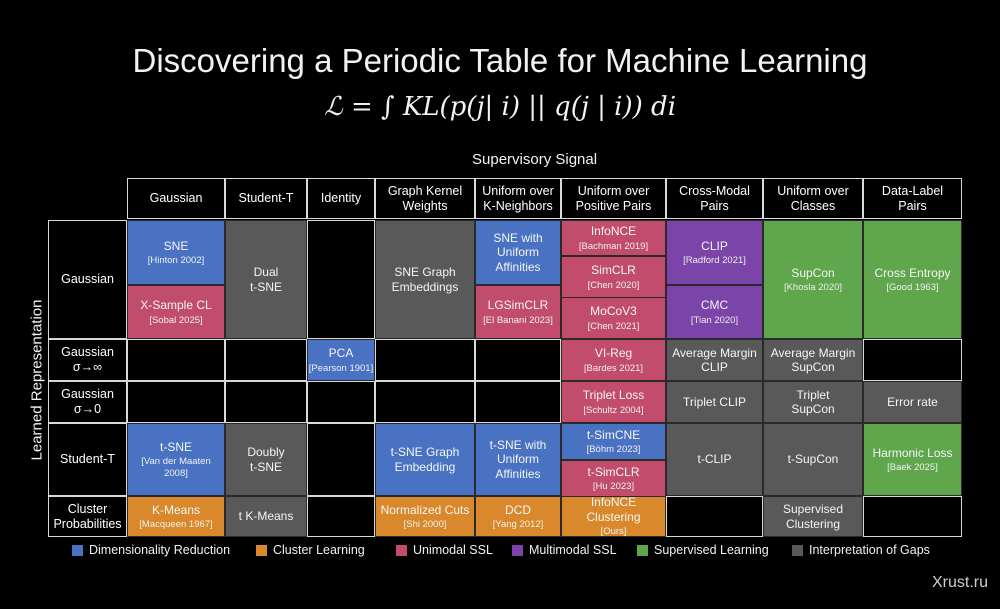 Image resolution: width=1000 pixels, height=609 pixels. What do you see at coordinates (613, 311) in the screenshot?
I see `method-name: MoCoV3` at bounding box center [613, 311].